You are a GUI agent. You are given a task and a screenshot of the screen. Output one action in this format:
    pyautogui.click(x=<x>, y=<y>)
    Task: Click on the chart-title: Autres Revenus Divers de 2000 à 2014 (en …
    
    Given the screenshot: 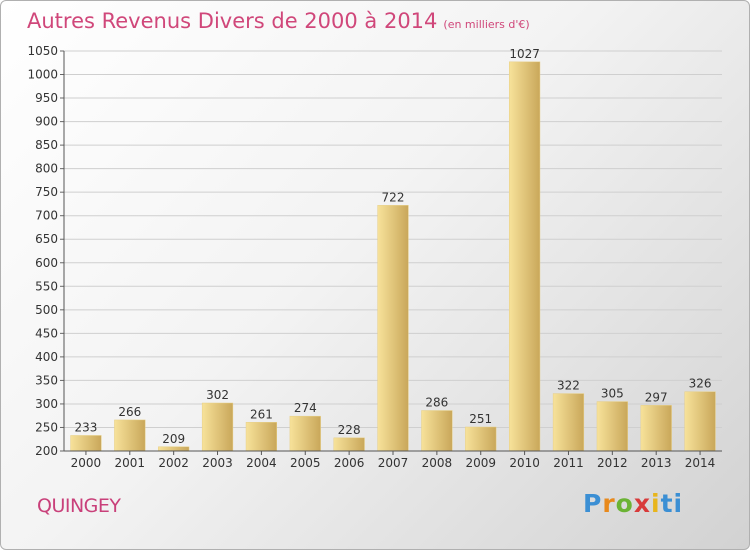 What is the action you would take?
    pyautogui.click(x=278, y=21)
    